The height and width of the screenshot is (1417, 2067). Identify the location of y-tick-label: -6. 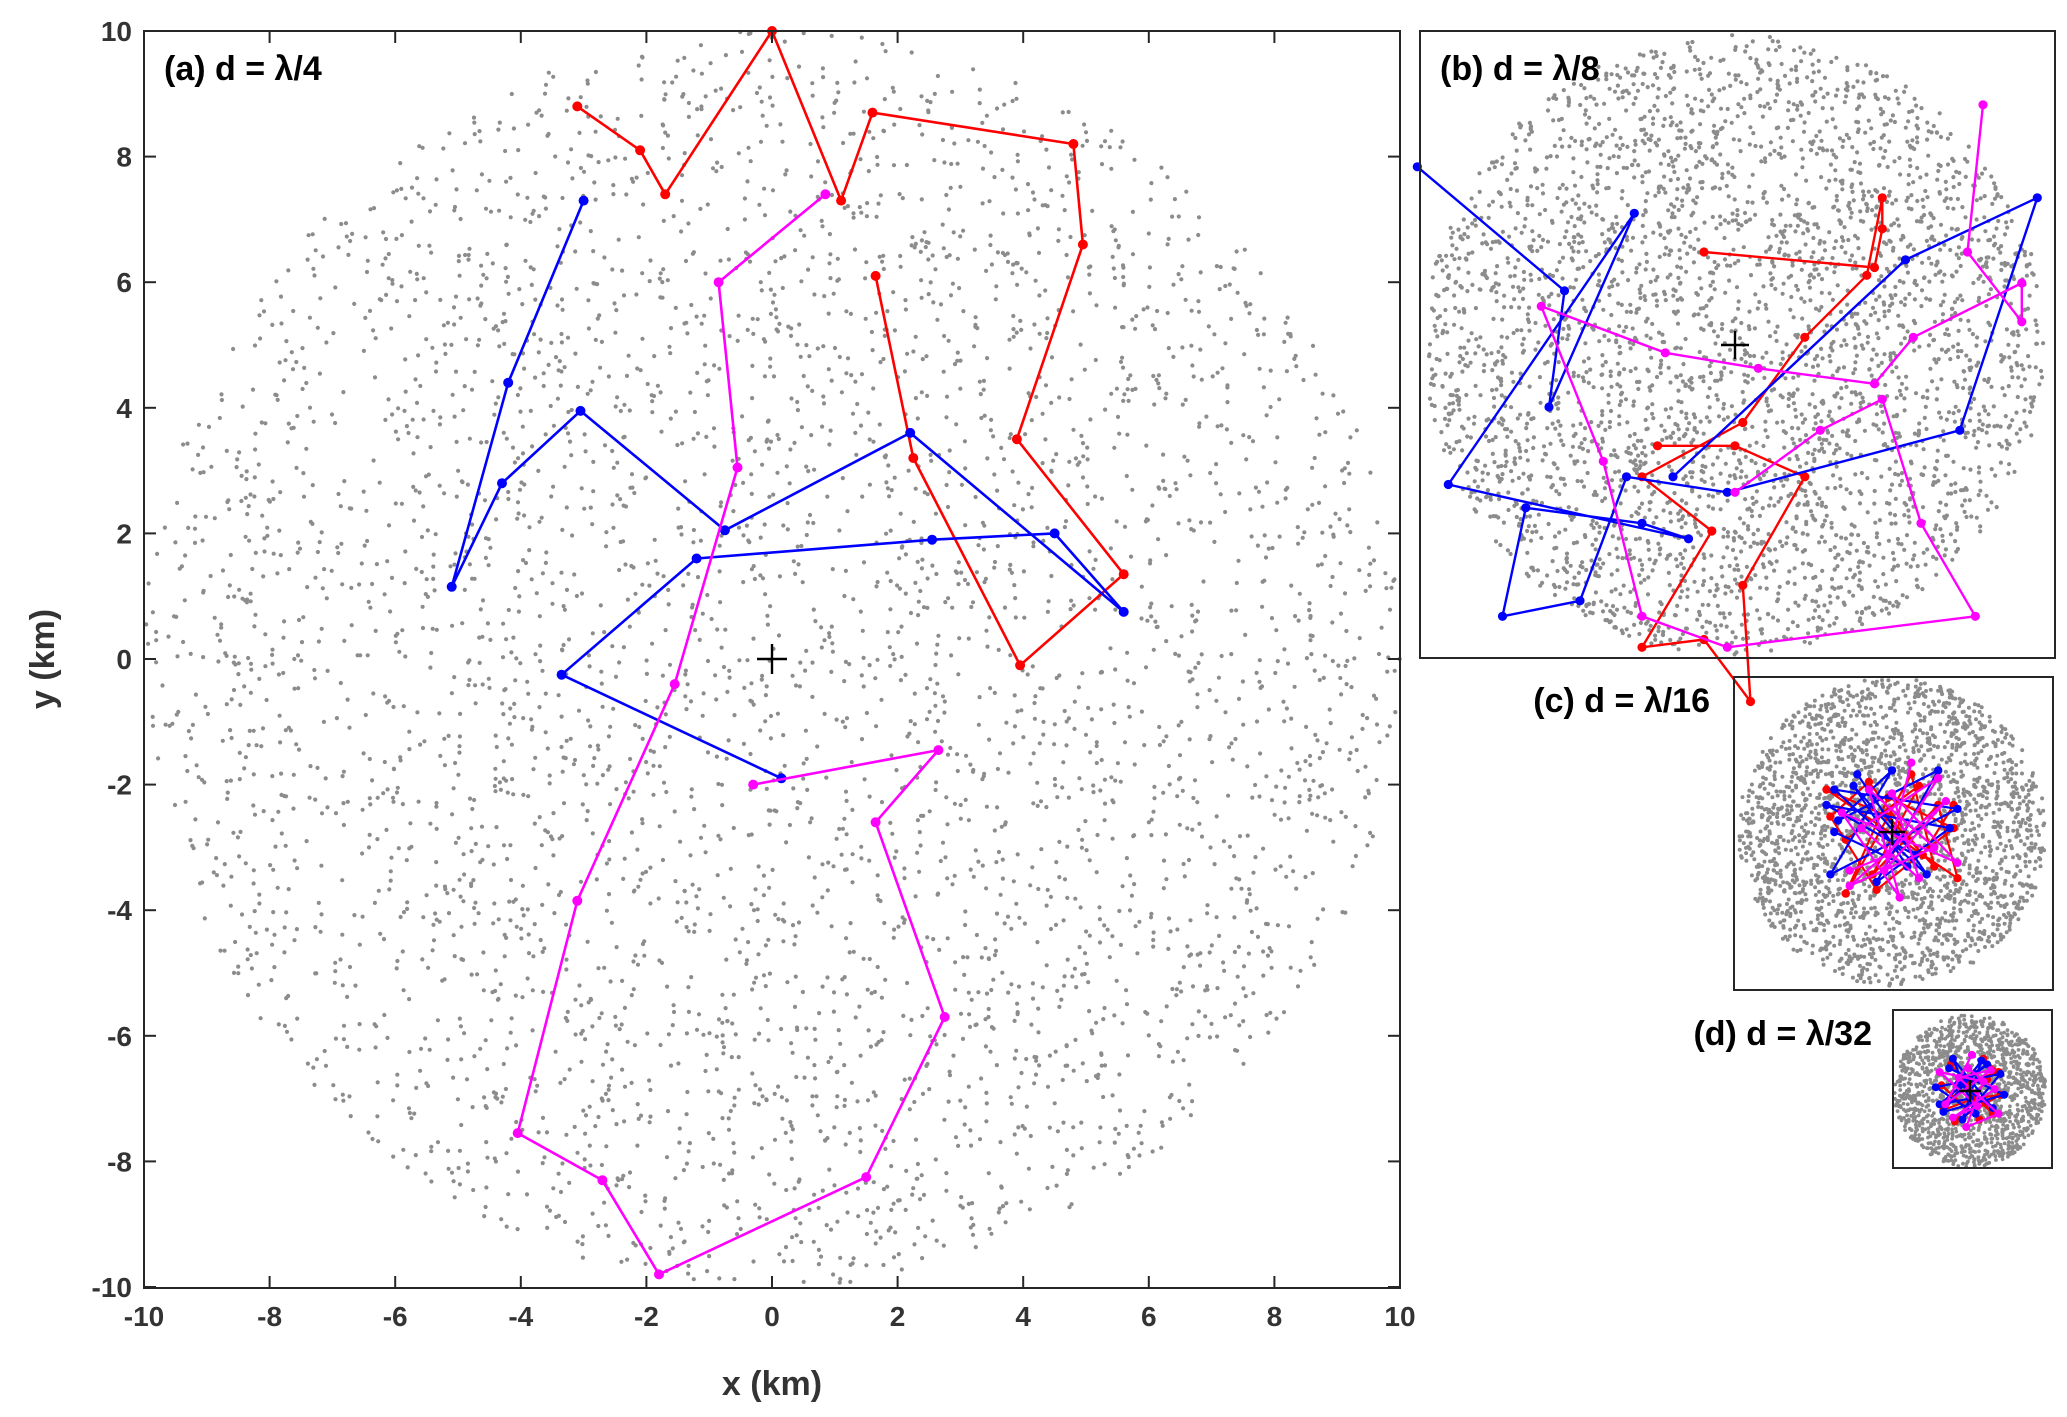
(119, 1036).